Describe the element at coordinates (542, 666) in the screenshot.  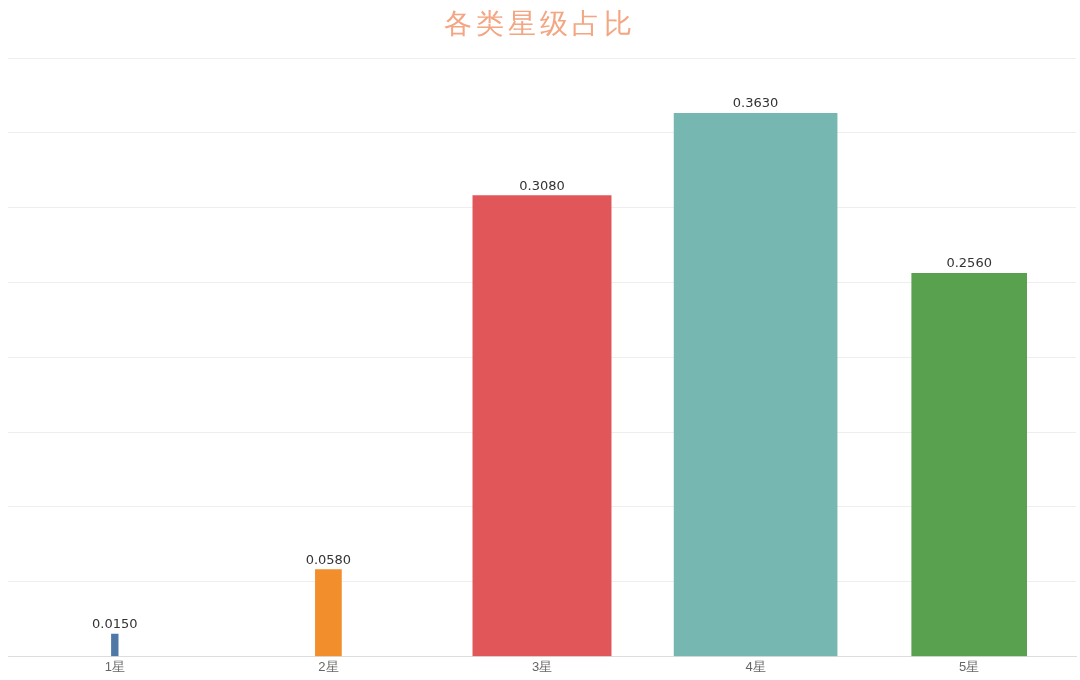
I see `x-tick-label: 3星` at that location.